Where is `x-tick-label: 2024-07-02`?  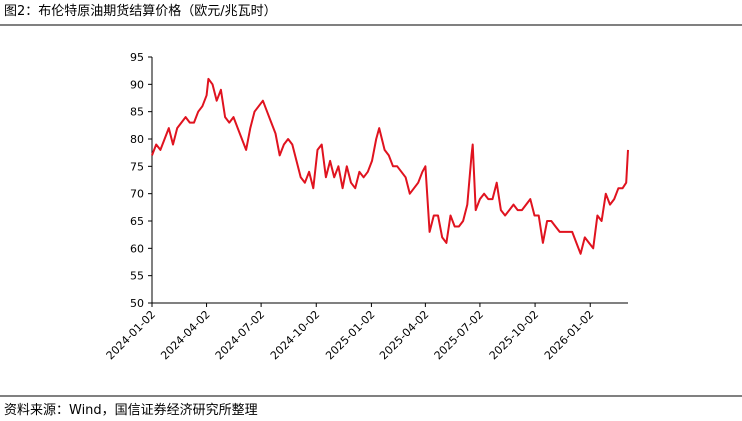 x-tick-label: 2024-07-02 is located at coordinates (240, 335).